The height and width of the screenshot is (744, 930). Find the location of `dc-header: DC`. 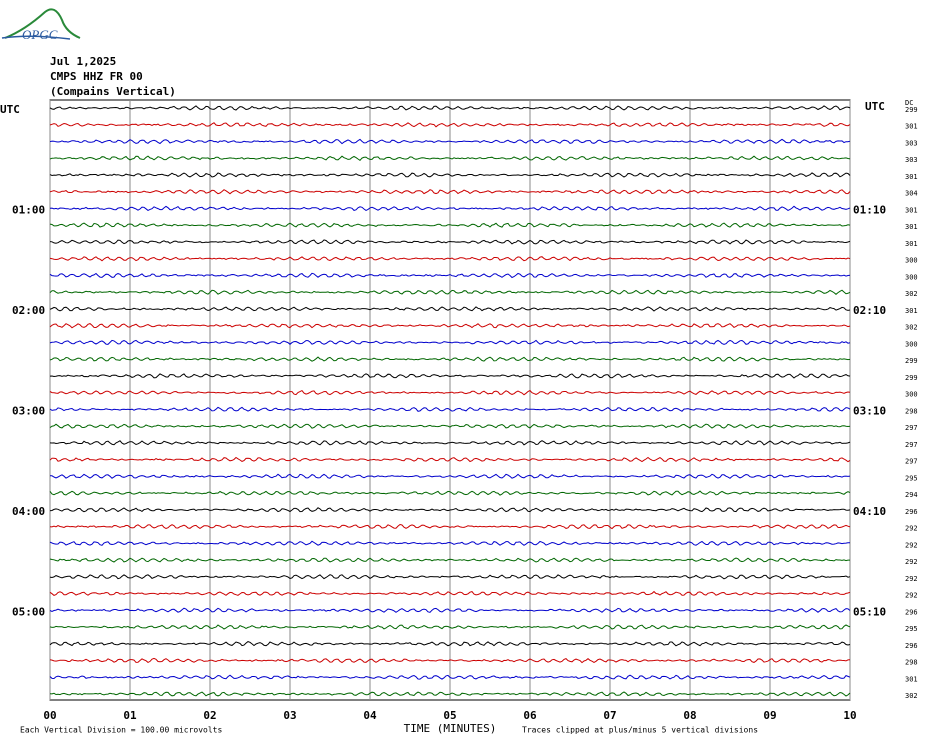

dc-header: DC is located at coordinates (909, 103).